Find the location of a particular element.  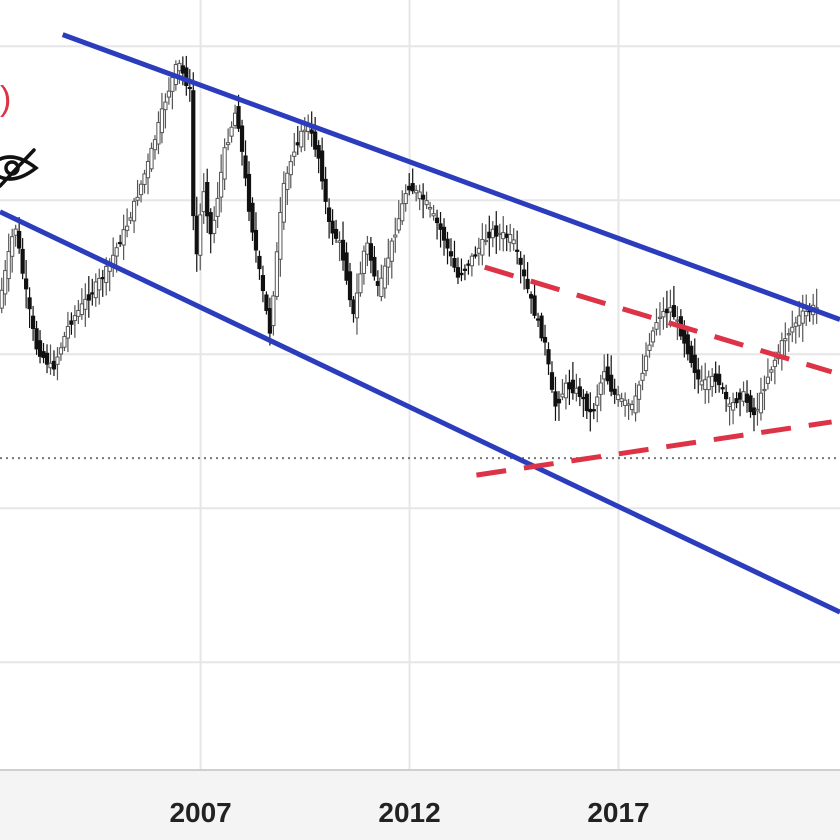

eye-off-icon is located at coordinates (19, 168).